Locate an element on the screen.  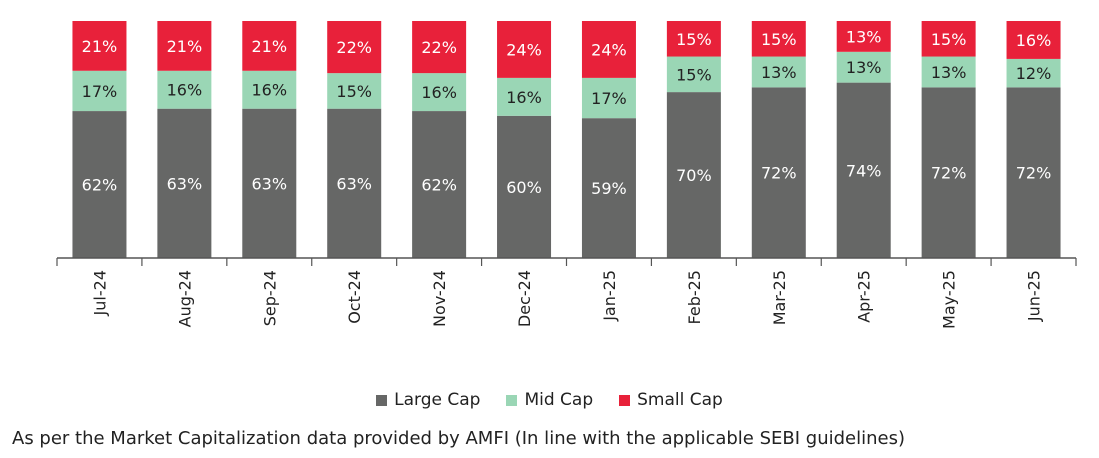
data-label-small-cap-oct-24: 22% is located at coordinates (354, 47).